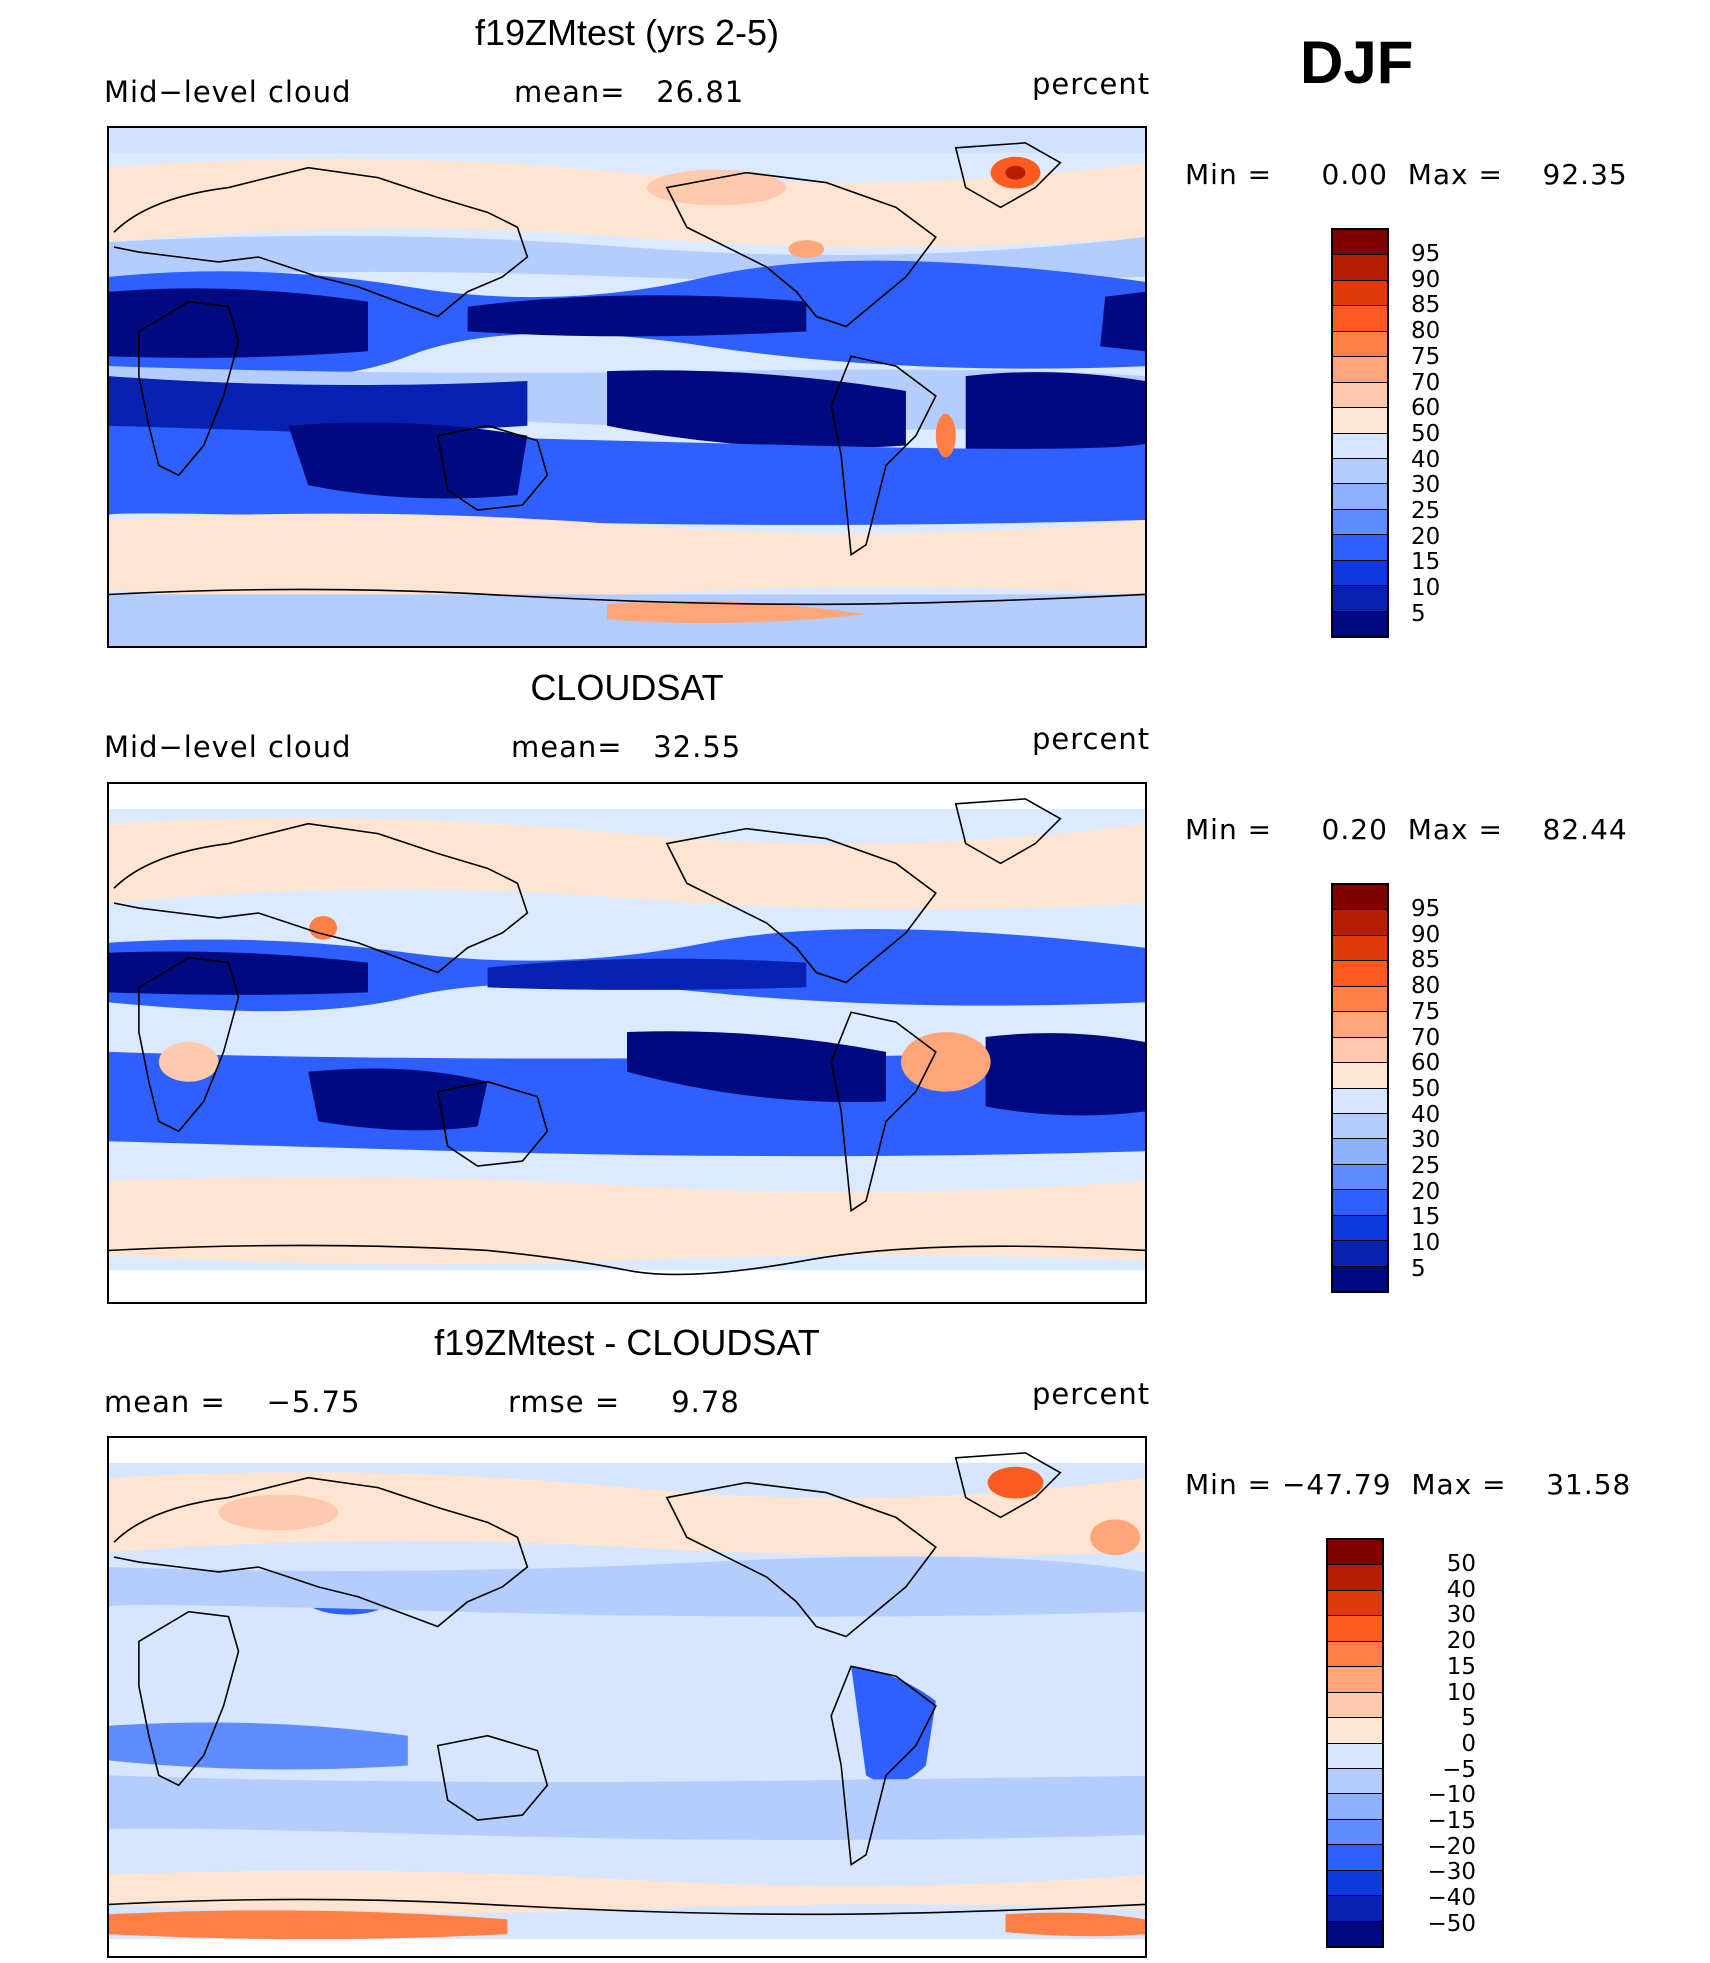 This screenshot has width=1710, height=1963. What do you see at coordinates (1451, 1795) in the screenshot?
I see `colorbar-tick-label: −10` at bounding box center [1451, 1795].